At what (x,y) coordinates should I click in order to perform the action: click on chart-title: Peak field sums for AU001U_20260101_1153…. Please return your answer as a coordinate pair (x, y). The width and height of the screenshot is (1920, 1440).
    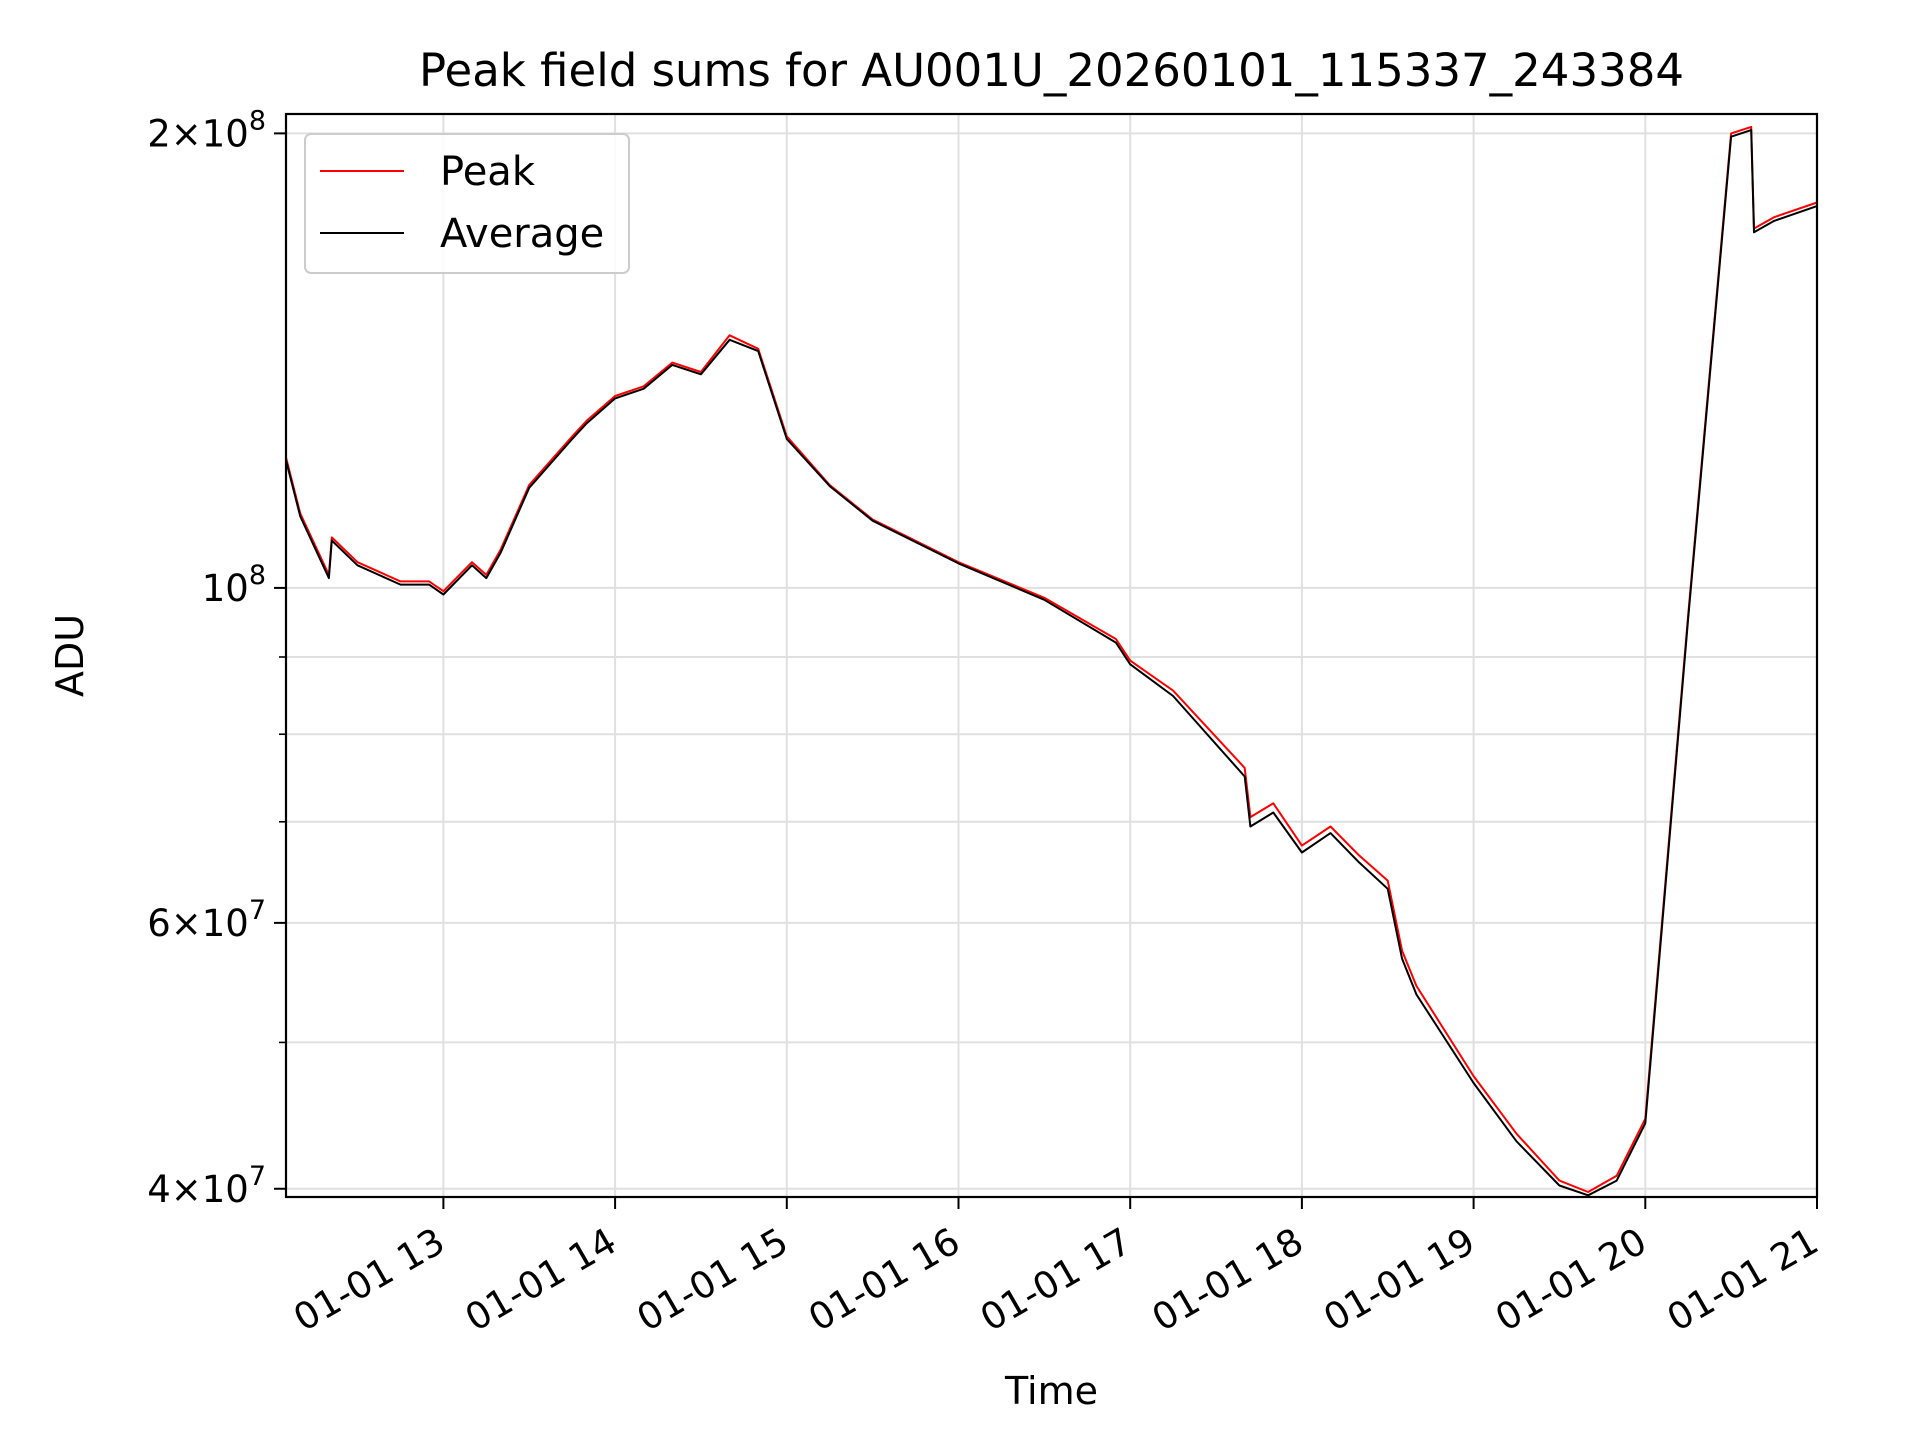
    Looking at the image, I should click on (1051, 70).